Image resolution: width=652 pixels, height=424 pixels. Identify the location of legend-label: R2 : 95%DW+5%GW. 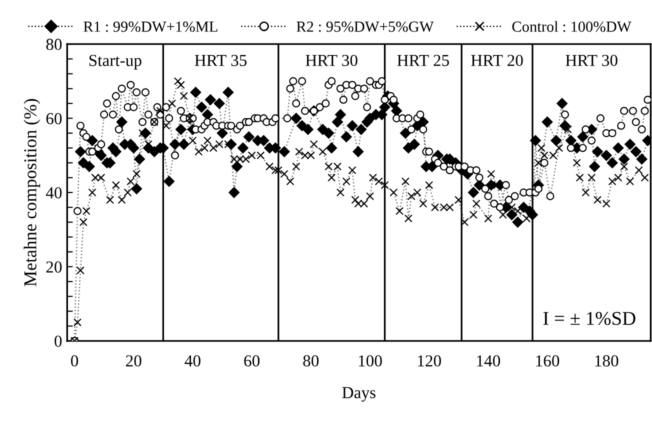
(365, 27).